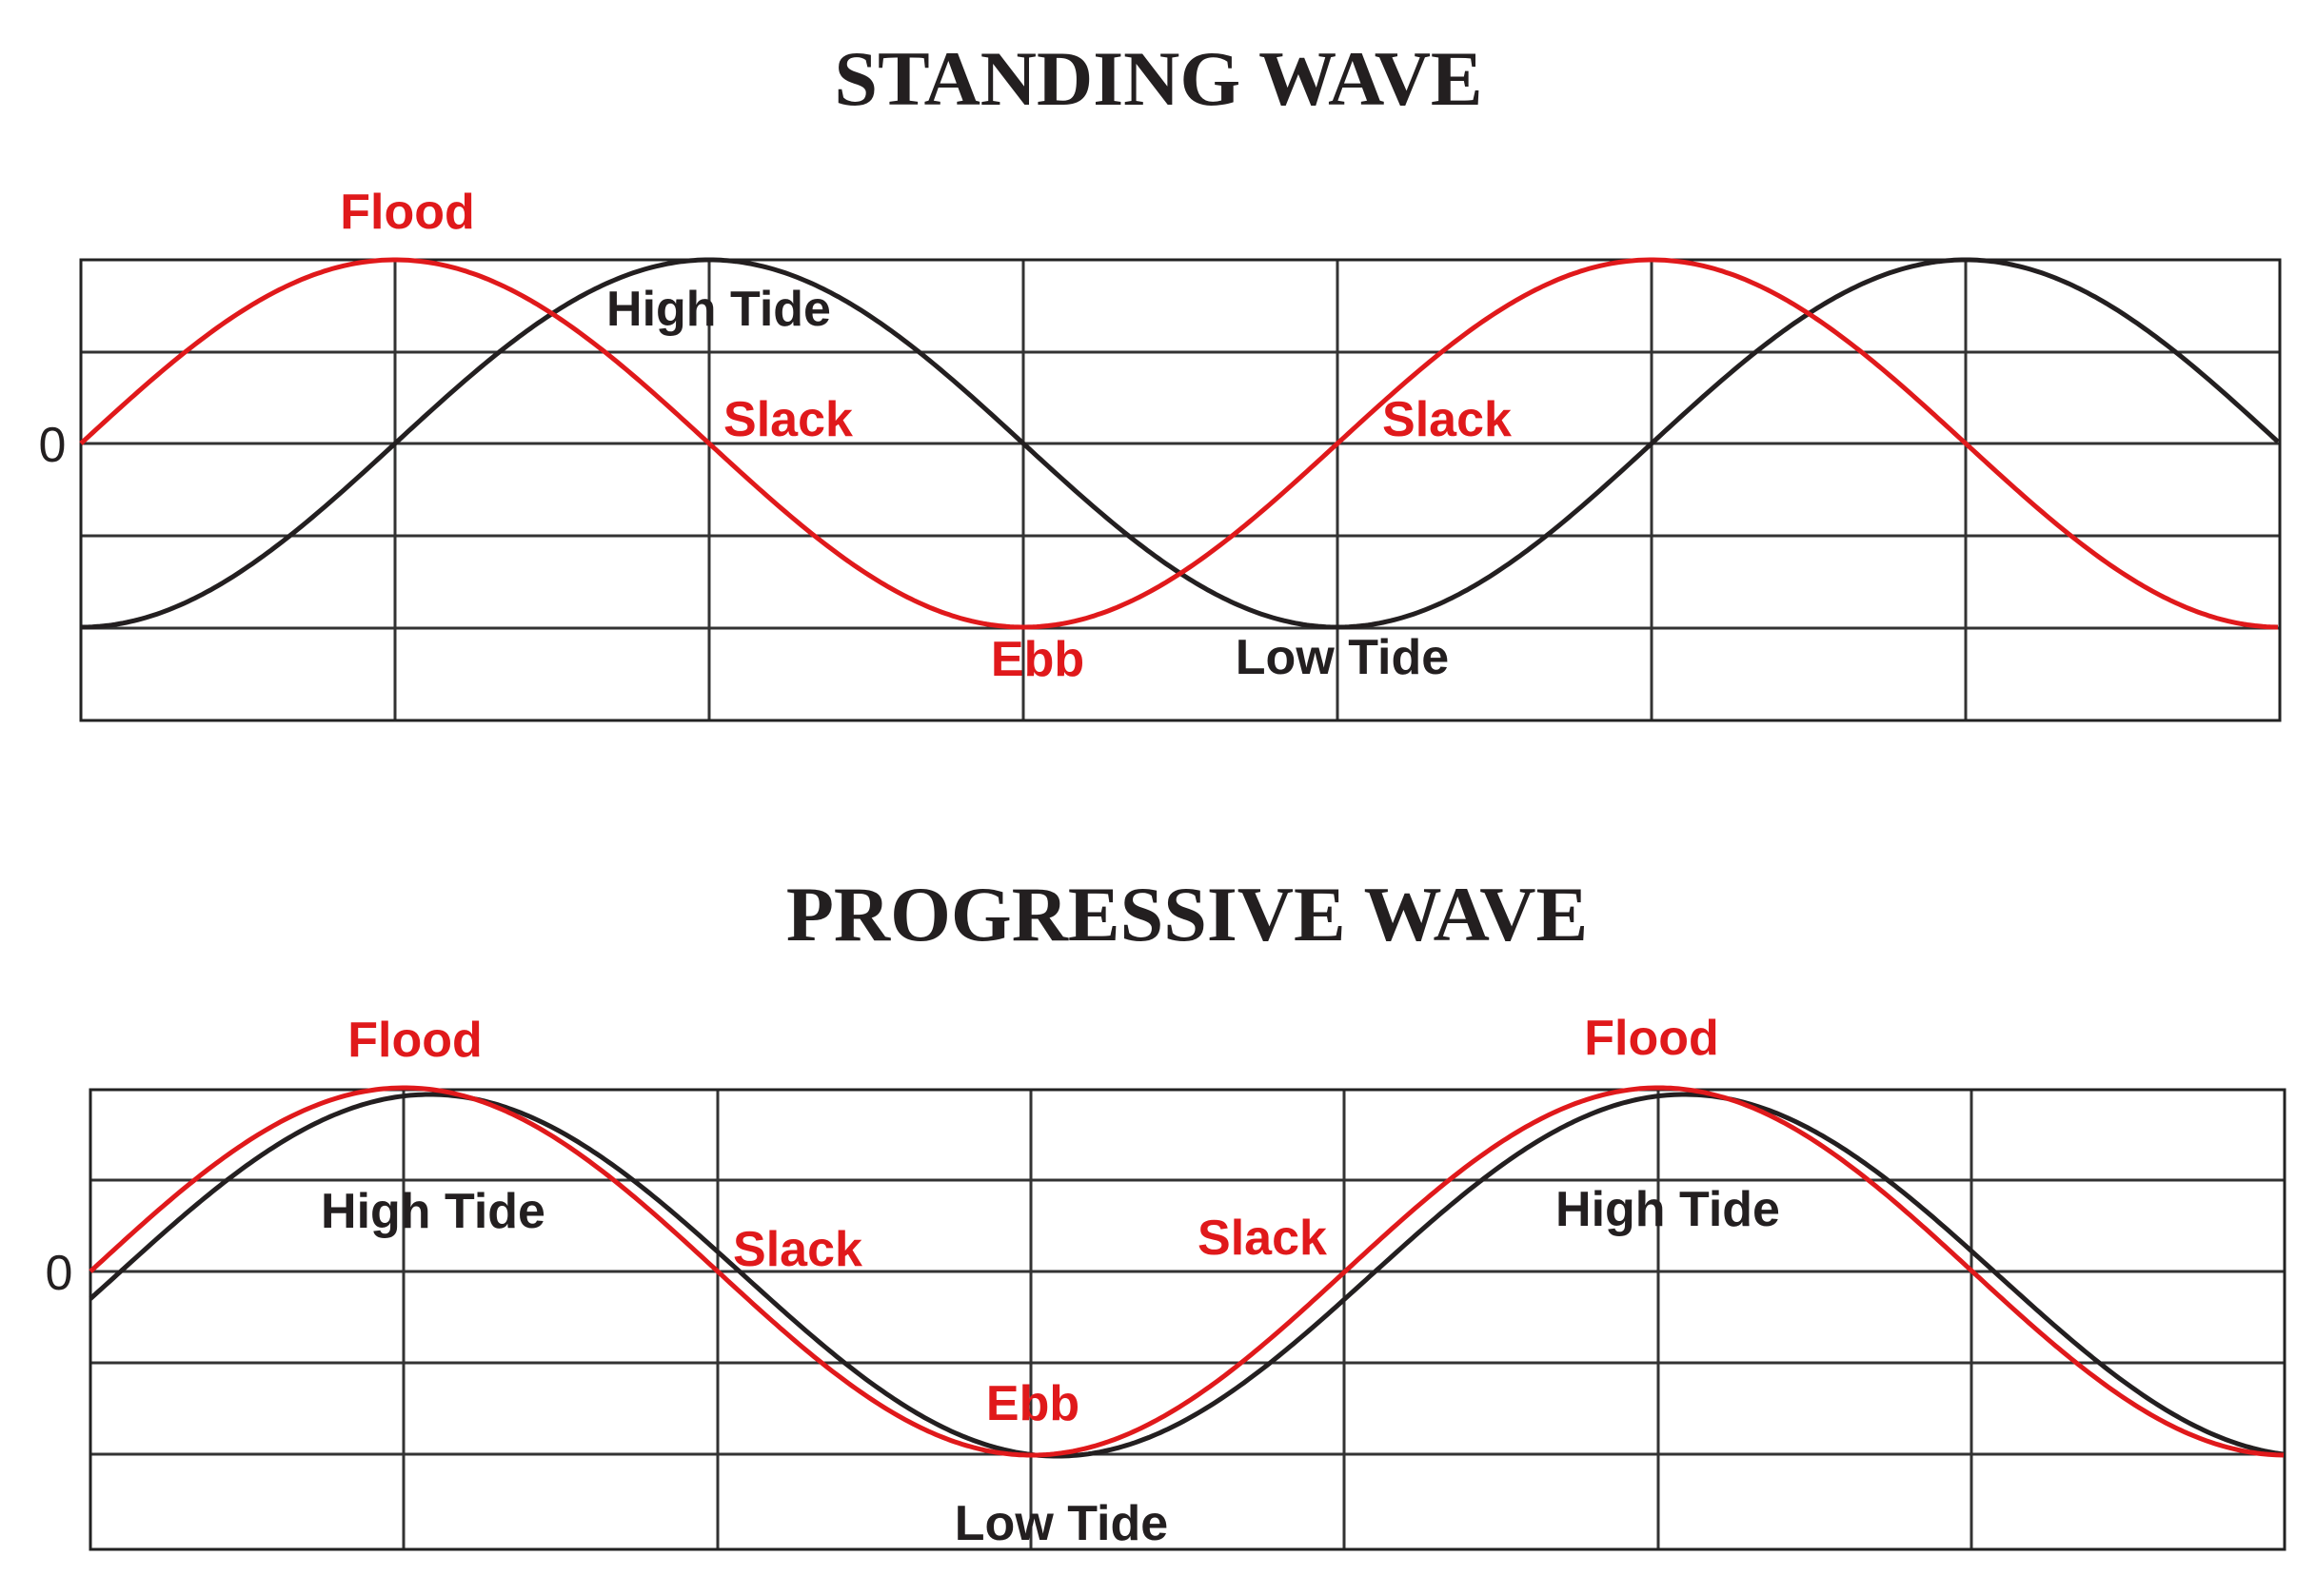 The width and height of the screenshot is (2316, 1596). Describe the element at coordinates (797, 1249) in the screenshot. I see `progressive-slack-label-1: Slack` at that location.